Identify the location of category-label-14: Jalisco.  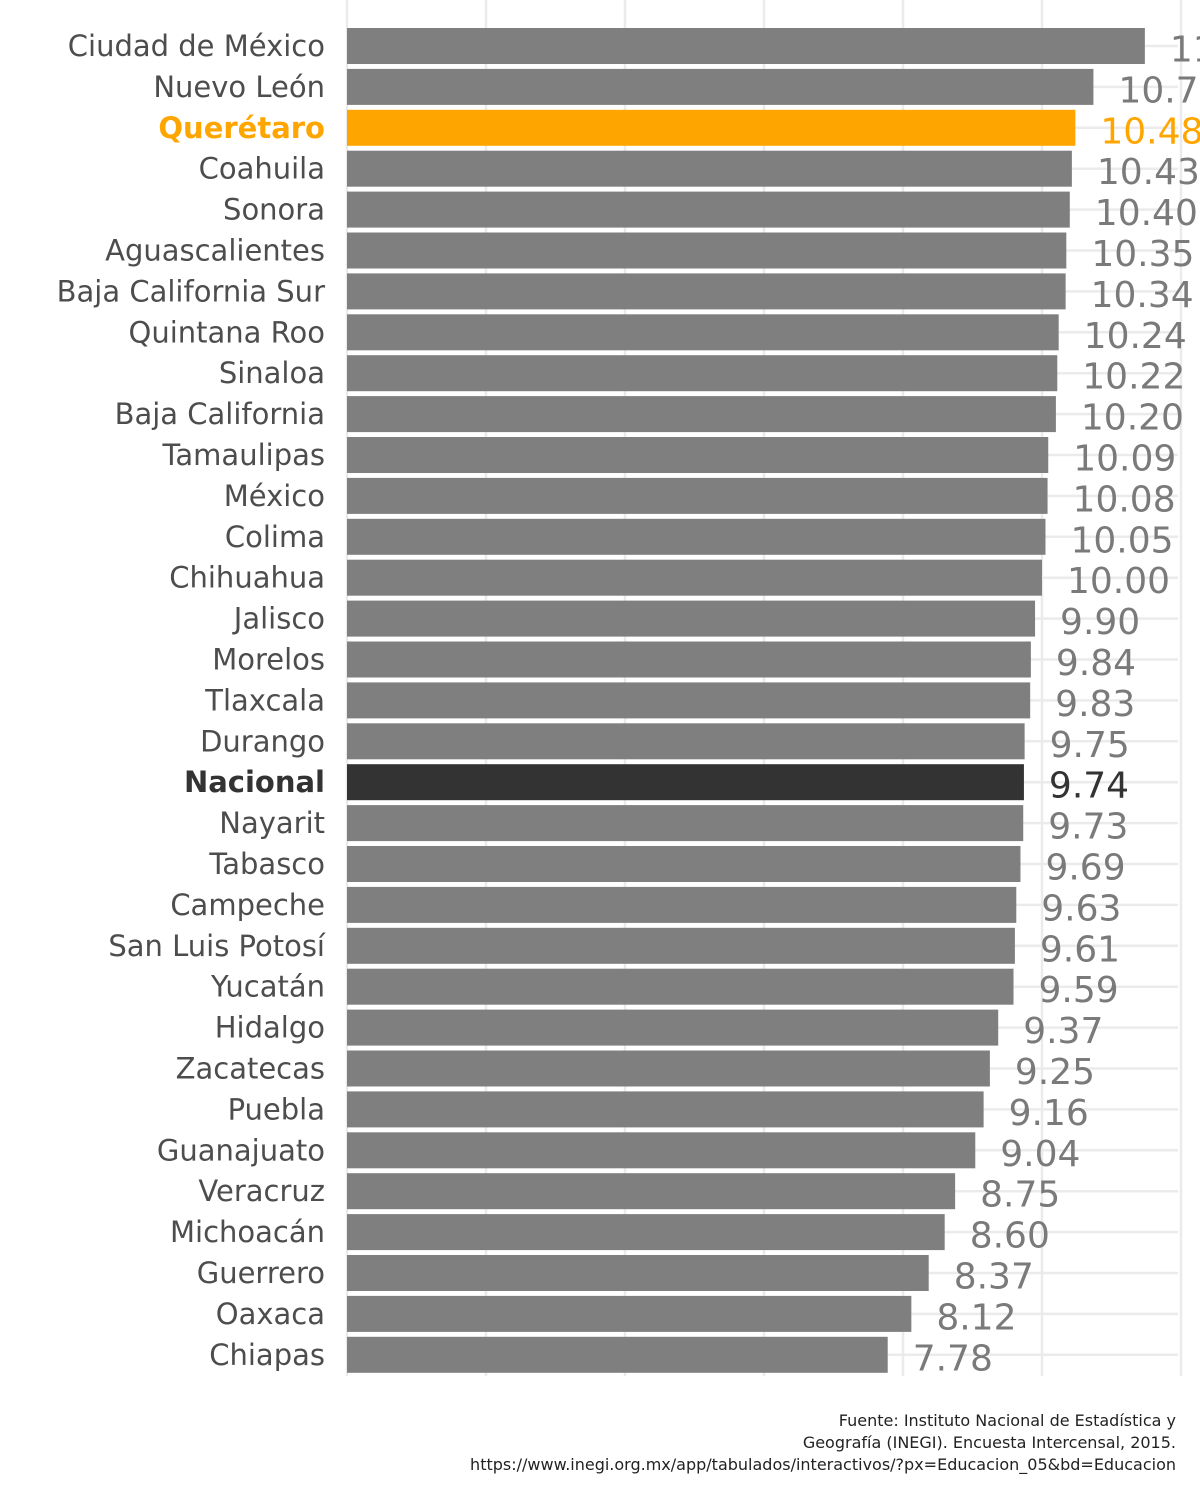
(278, 619).